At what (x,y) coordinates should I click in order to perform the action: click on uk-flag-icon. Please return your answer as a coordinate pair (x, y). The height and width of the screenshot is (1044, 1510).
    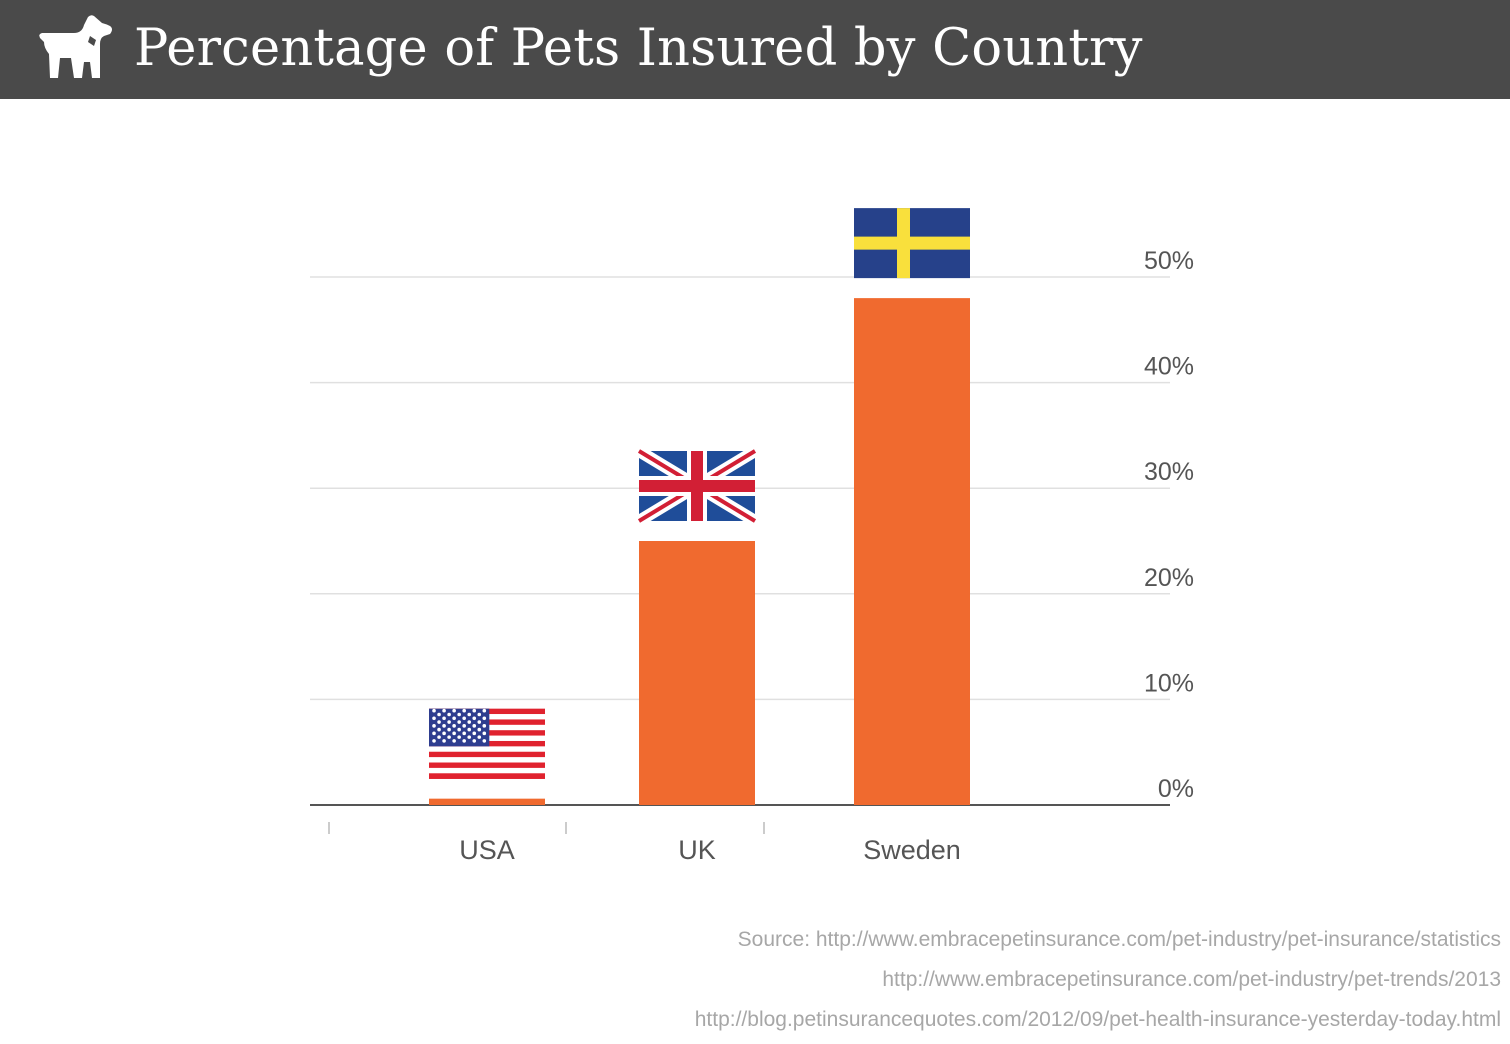
    Looking at the image, I should click on (697, 486).